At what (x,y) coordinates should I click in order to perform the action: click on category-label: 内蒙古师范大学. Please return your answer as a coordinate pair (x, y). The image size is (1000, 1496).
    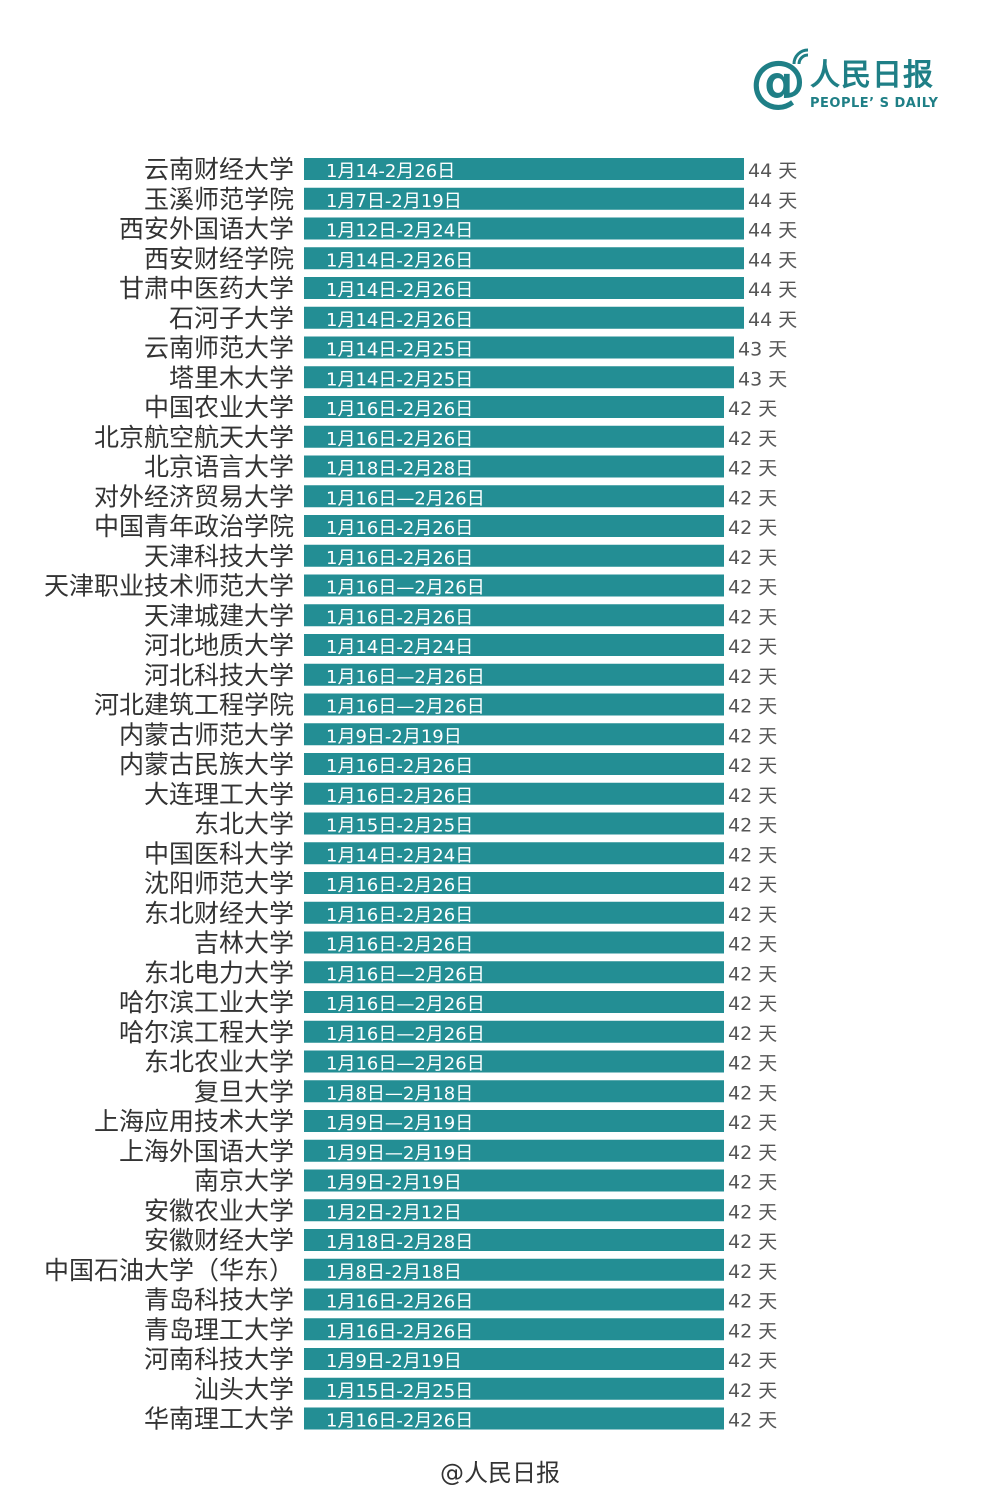
    Looking at the image, I should click on (206, 734).